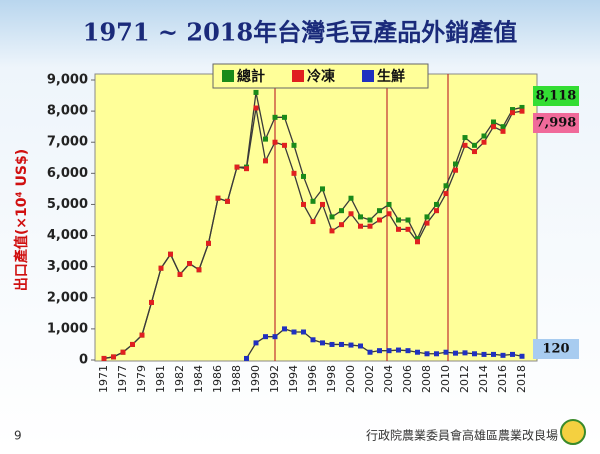 This screenshot has width=600, height=454. I want to click on x-tick-label: 2006, so click(407, 379).